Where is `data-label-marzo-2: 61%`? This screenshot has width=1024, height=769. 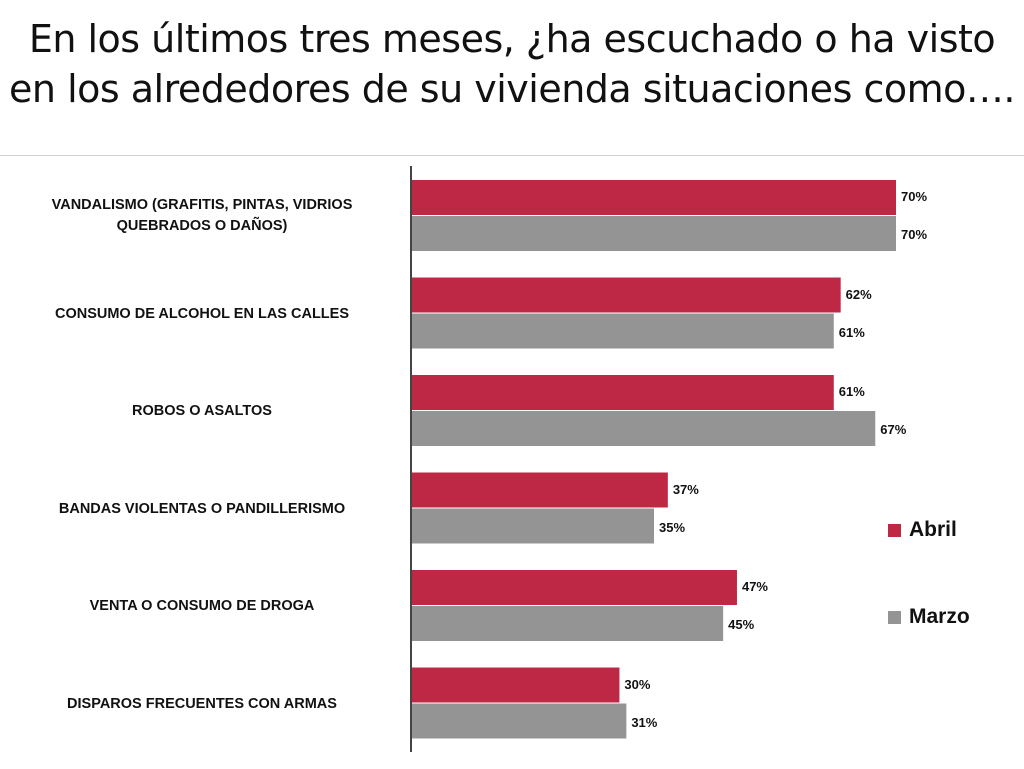 data-label-marzo-2: 61% is located at coordinates (851, 332).